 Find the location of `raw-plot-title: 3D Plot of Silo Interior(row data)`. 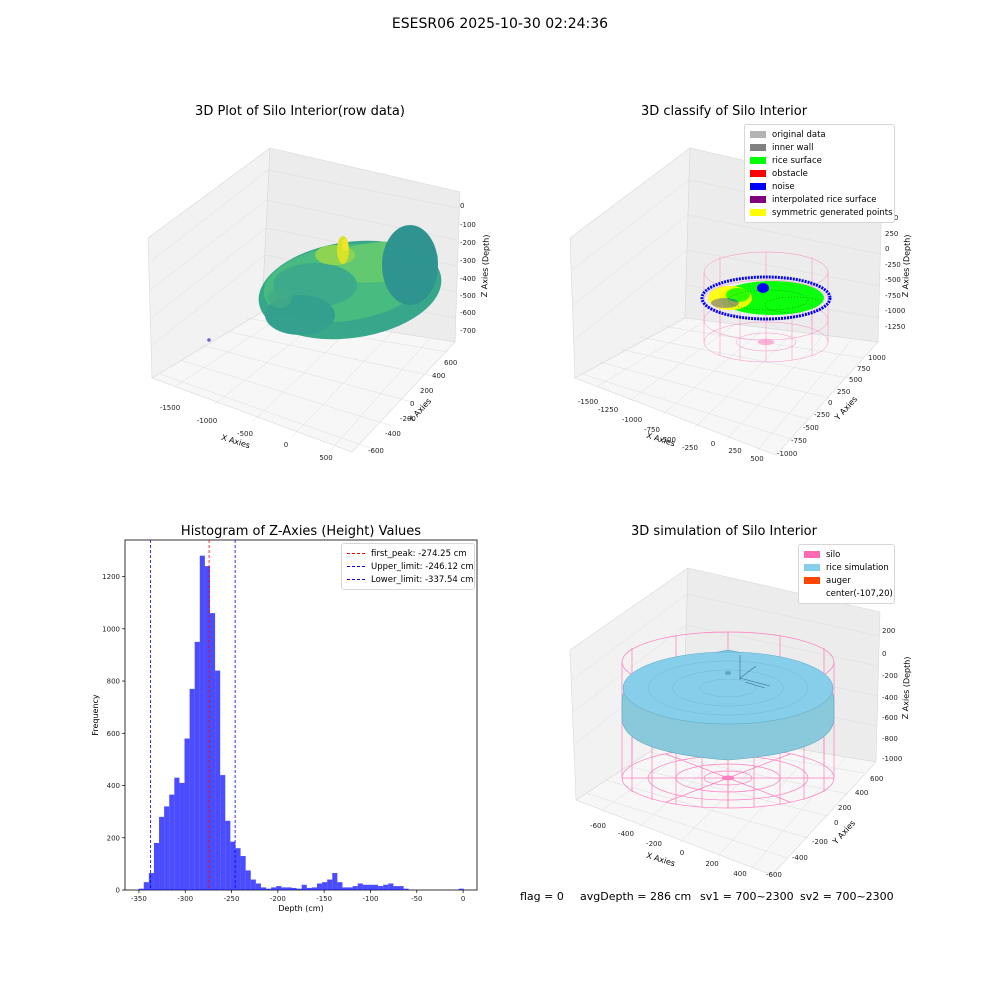

raw-plot-title: 3D Plot of Silo Interior(row data) is located at coordinates (300, 111).